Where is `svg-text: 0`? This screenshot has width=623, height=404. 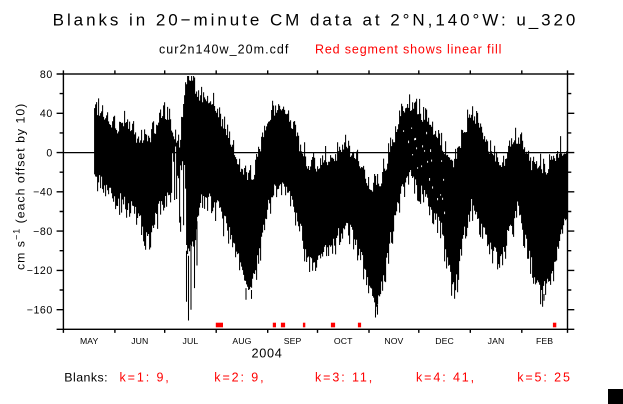
svg-text: 0 is located at coordinates (49, 153).